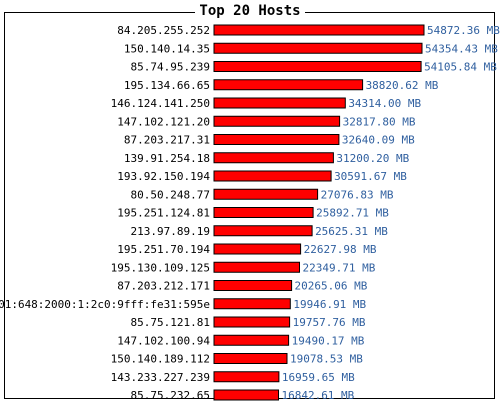  I want to click on host-label: 84.205.255.252, so click(163, 30).